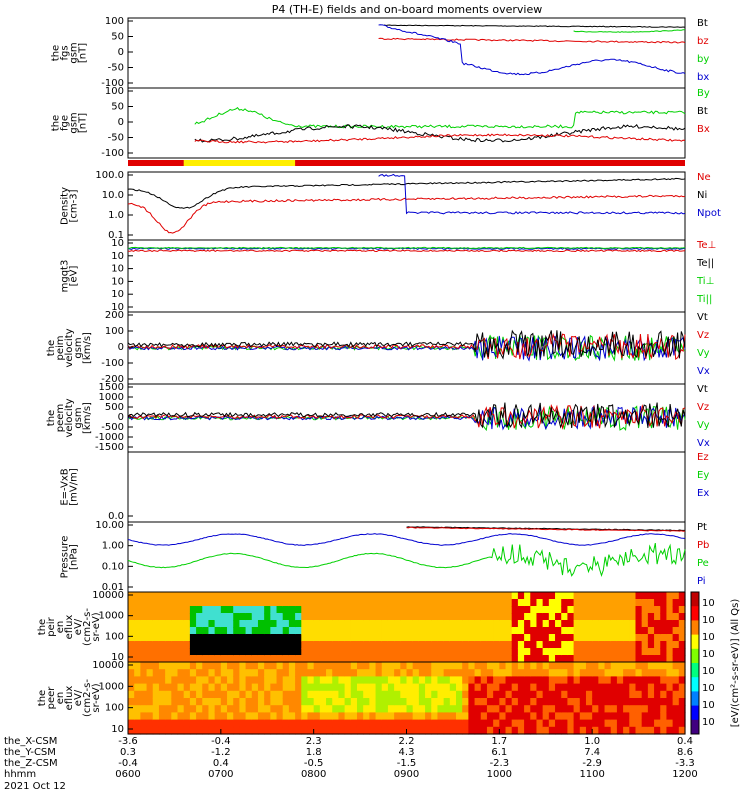 Image resolution: width=750 pixels, height=800 pixels. What do you see at coordinates (221, 763) in the screenshot?
I see `xaxis-value: 0.4` at bounding box center [221, 763].